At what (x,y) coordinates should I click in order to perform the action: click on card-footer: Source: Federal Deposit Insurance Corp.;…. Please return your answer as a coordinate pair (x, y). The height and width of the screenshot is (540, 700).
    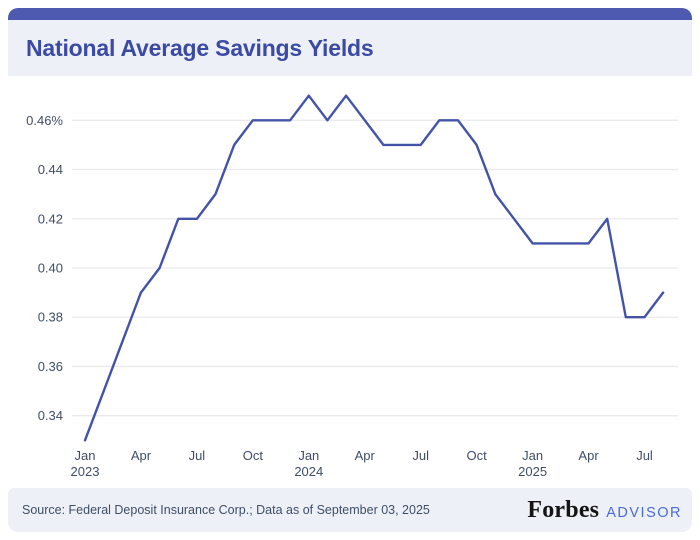
    Looking at the image, I should click on (350, 510).